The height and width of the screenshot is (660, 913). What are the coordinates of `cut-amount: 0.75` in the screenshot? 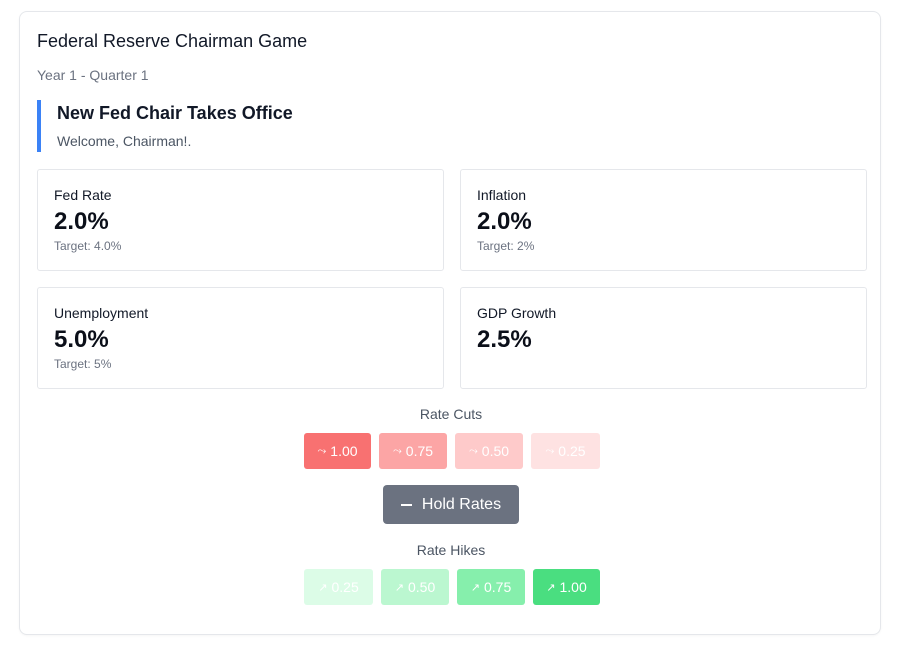 It's located at (419, 451).